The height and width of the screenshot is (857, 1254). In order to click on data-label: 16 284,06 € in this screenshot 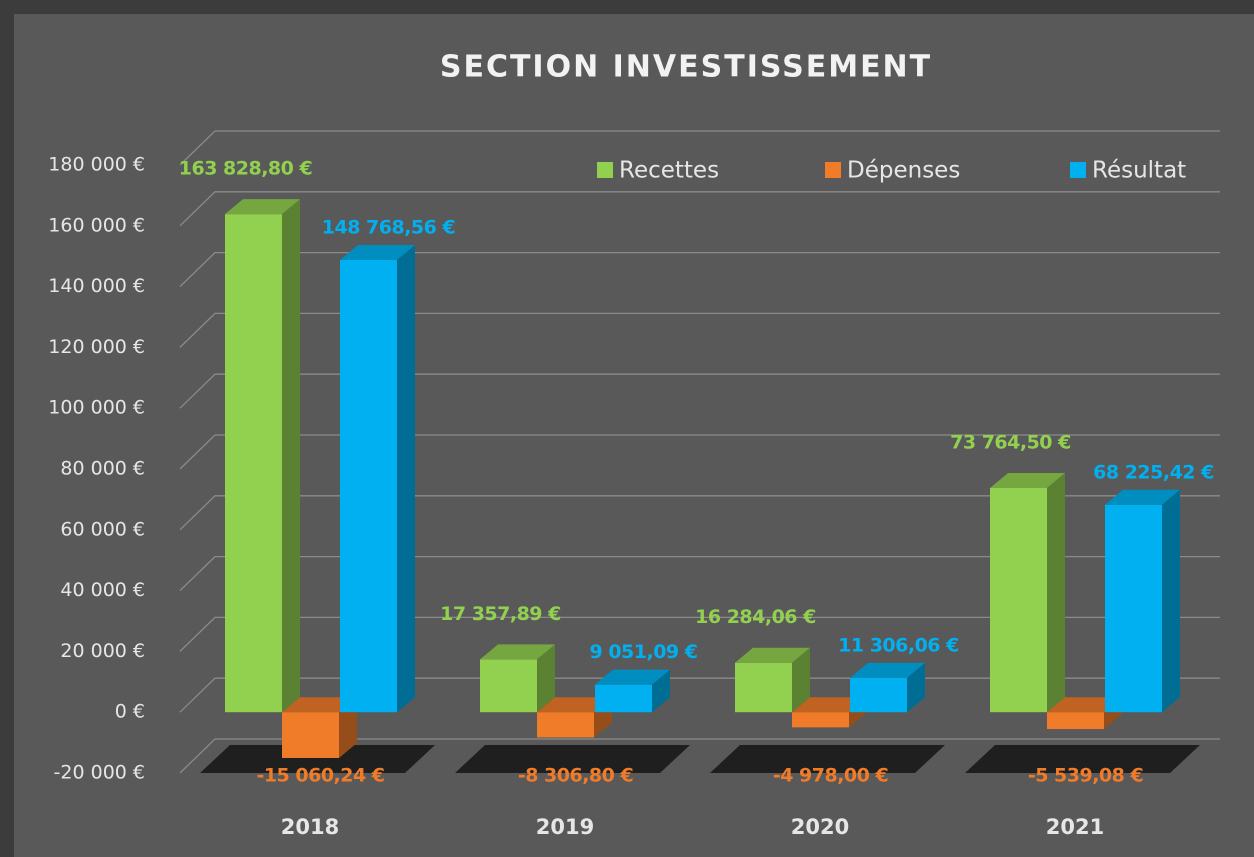, I will do `click(755, 617)`.